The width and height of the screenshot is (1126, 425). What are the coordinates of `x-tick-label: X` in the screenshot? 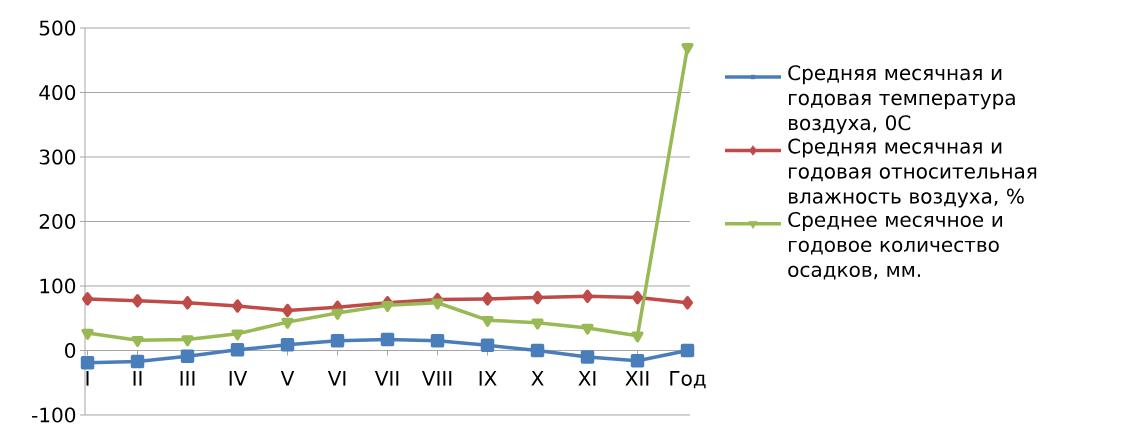 It's located at (537, 378).